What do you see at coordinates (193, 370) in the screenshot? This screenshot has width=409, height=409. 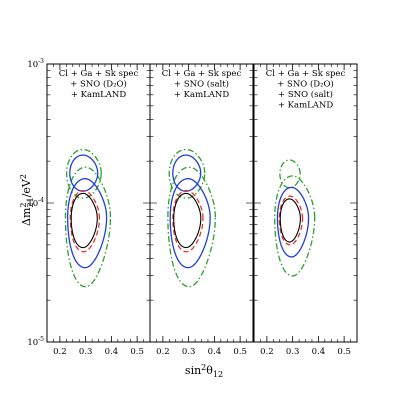 I see `x-axis-title-base: sin` at bounding box center [193, 370].